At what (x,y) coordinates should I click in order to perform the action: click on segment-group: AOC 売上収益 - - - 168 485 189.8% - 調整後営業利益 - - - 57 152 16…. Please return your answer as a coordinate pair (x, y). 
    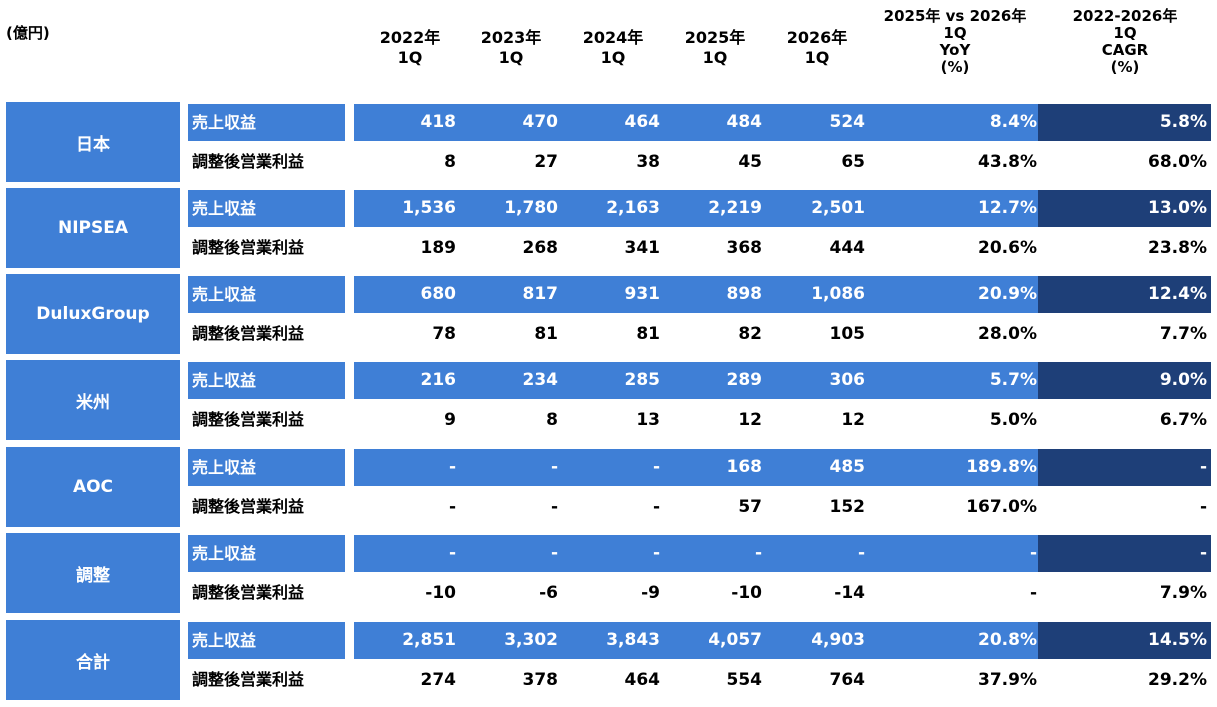
    Looking at the image, I should click on (608, 487).